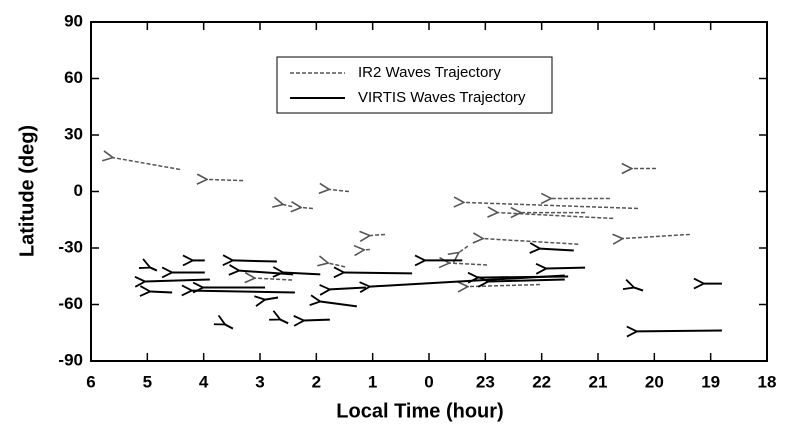  What do you see at coordinates (78, 190) in the screenshot?
I see `y-tick-label: 0` at bounding box center [78, 190].